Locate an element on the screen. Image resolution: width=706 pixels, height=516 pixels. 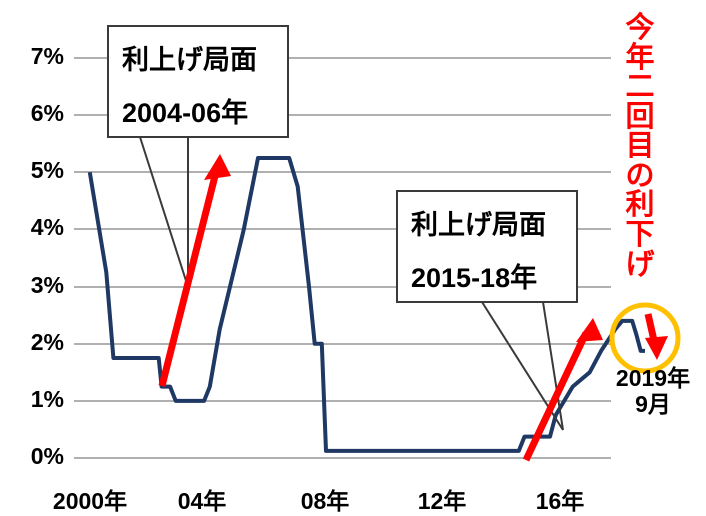
x-axis-tick-2008: 08年 12月 is located at coordinates (325, 489).